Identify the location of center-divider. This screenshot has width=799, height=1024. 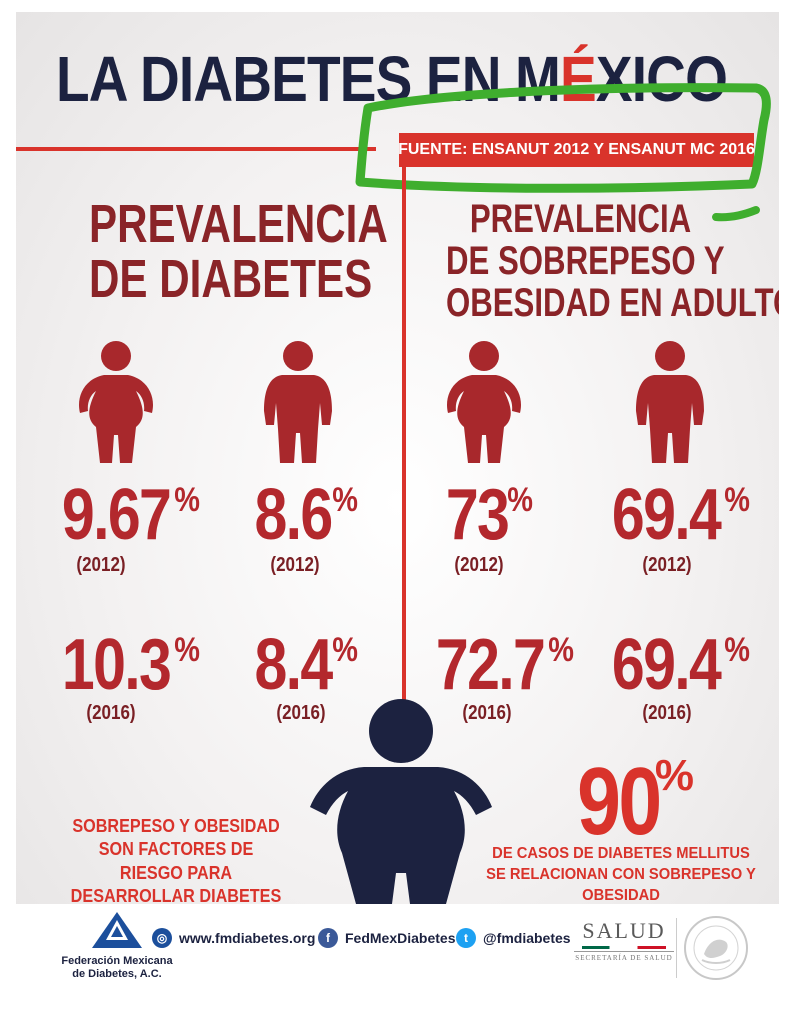
(404, 437).